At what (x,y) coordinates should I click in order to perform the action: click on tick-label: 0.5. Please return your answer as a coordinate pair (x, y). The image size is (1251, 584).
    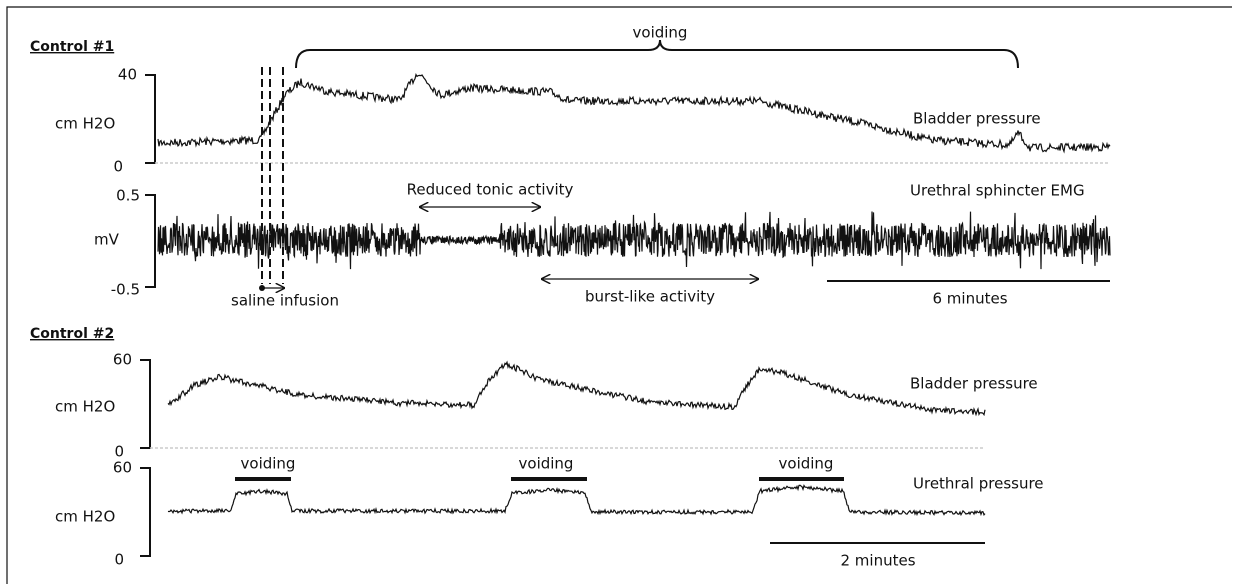
    Looking at the image, I should click on (128, 196).